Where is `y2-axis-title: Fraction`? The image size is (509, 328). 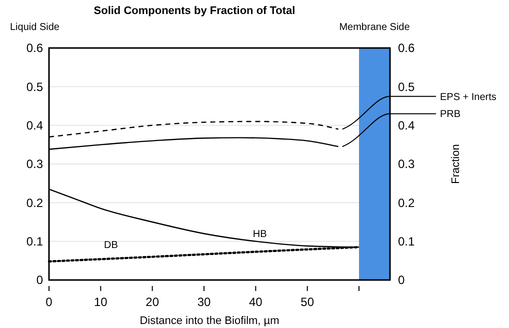 y2-axis-title: Fraction is located at coordinates (456, 164).